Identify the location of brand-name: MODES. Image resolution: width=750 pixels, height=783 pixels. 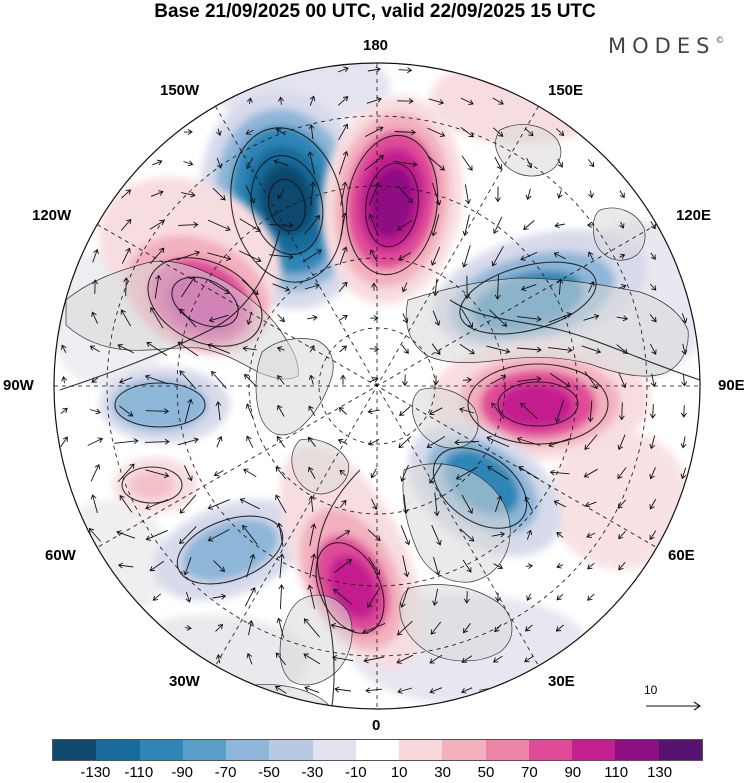
(662, 46).